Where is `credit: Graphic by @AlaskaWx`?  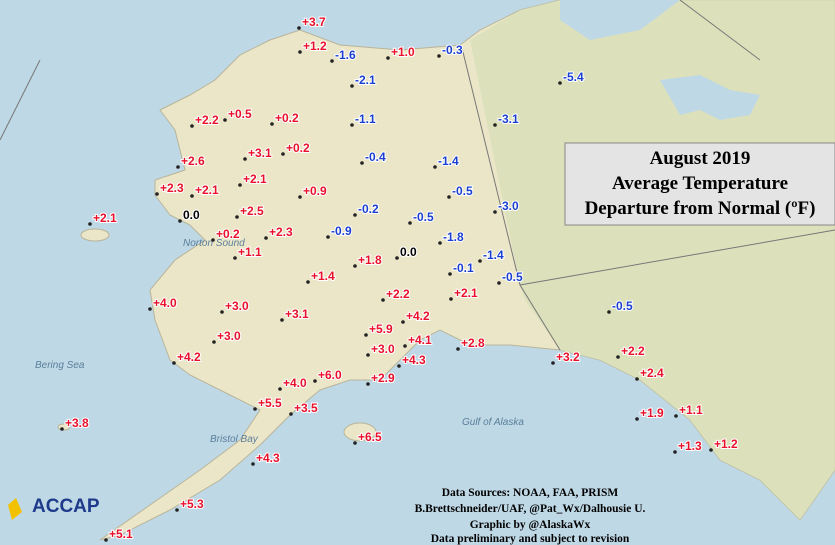 credit: Graphic by @AlaskaWx is located at coordinates (530, 525).